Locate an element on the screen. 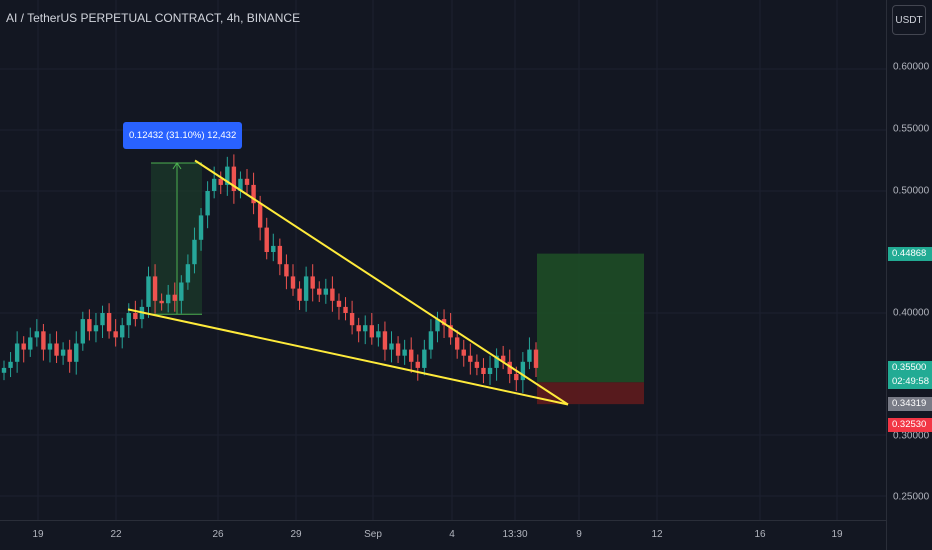 The width and height of the screenshot is (932, 550). time-tick: 22 is located at coordinates (116, 534).